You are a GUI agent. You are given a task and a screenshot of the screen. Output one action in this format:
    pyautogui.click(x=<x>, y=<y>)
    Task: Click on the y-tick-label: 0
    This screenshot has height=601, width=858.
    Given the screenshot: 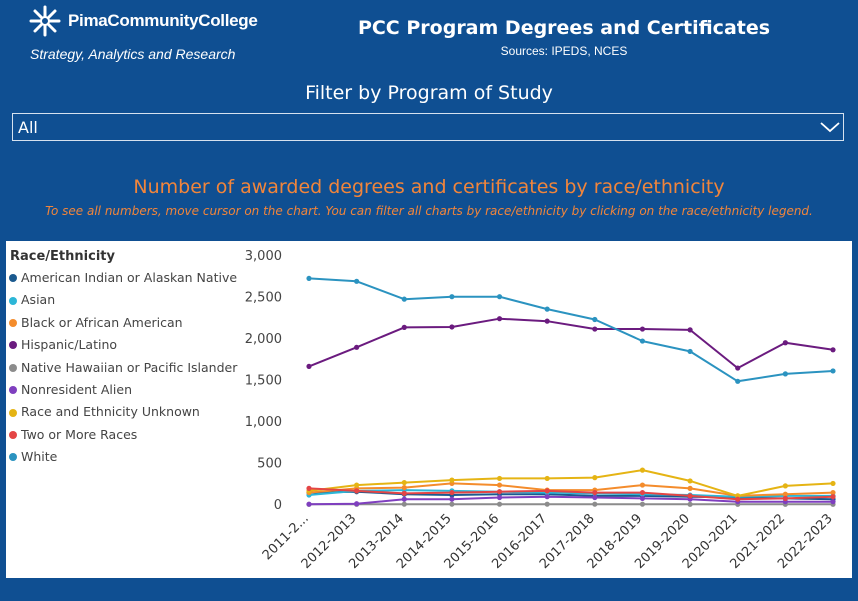 What is the action you would take?
    pyautogui.click(x=278, y=505)
    